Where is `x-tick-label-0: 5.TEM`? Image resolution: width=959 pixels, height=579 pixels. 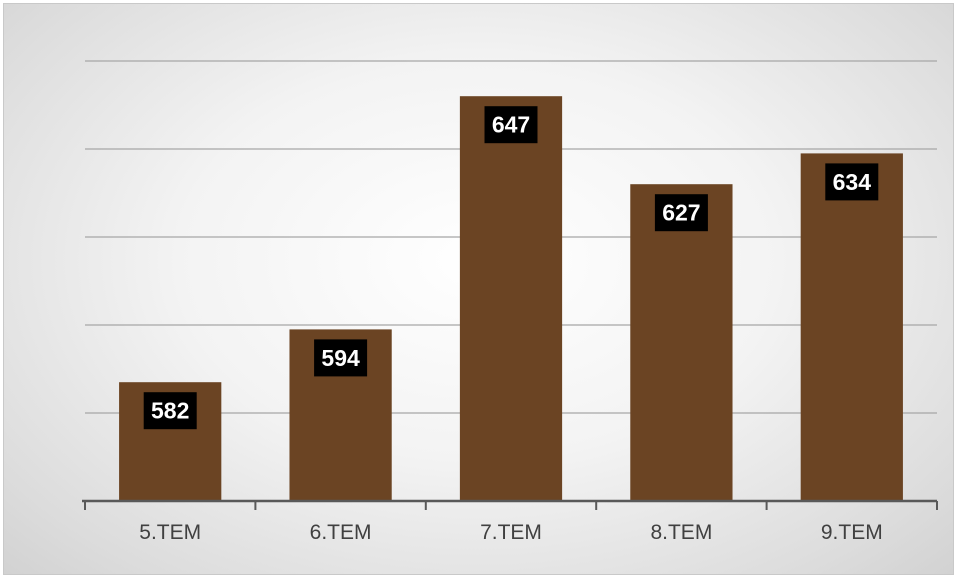
x-tick-label-0: 5.TEM is located at coordinates (170, 532).